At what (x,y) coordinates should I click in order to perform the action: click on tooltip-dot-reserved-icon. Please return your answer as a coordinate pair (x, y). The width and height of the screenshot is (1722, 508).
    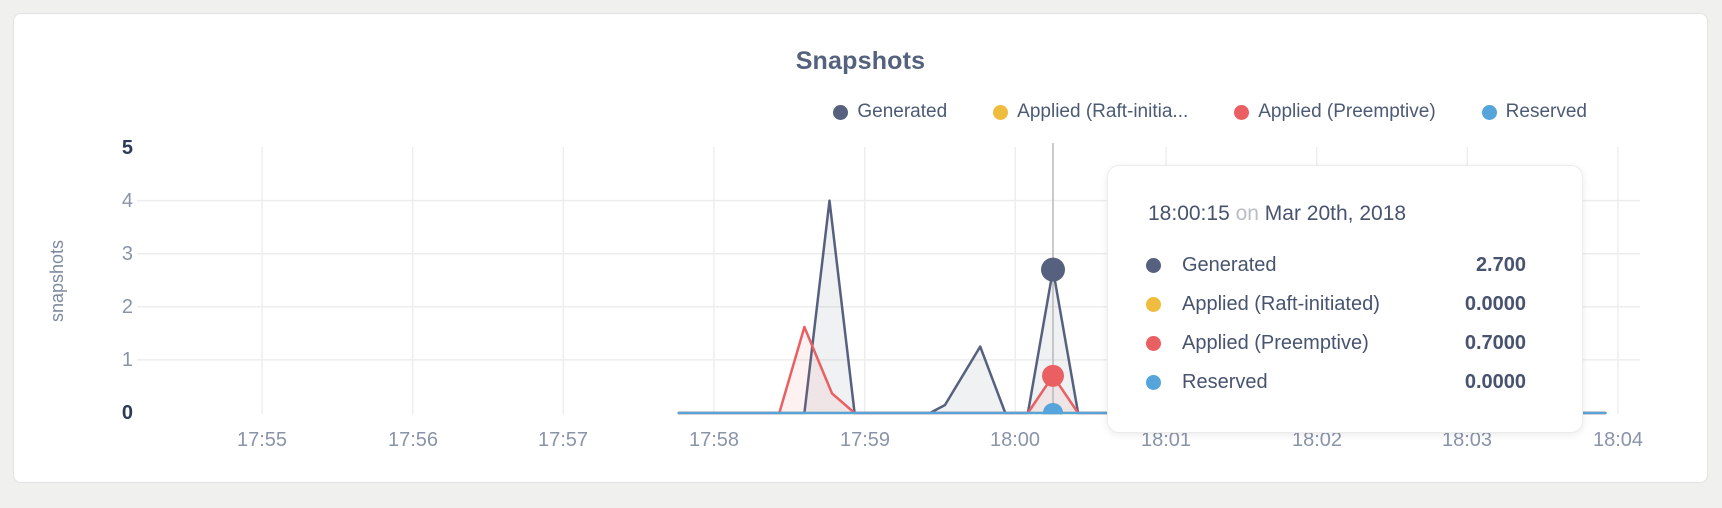
    Looking at the image, I should click on (1153, 382).